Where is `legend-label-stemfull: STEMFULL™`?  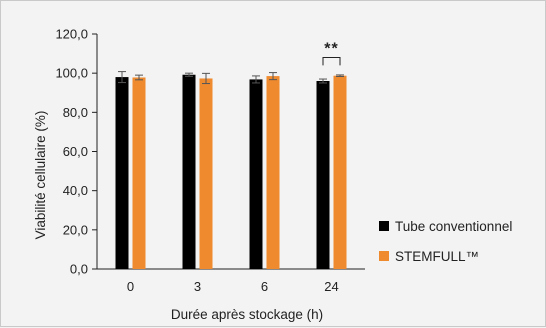
legend-label-stemfull: STEMFULL™ is located at coordinates (437, 256).